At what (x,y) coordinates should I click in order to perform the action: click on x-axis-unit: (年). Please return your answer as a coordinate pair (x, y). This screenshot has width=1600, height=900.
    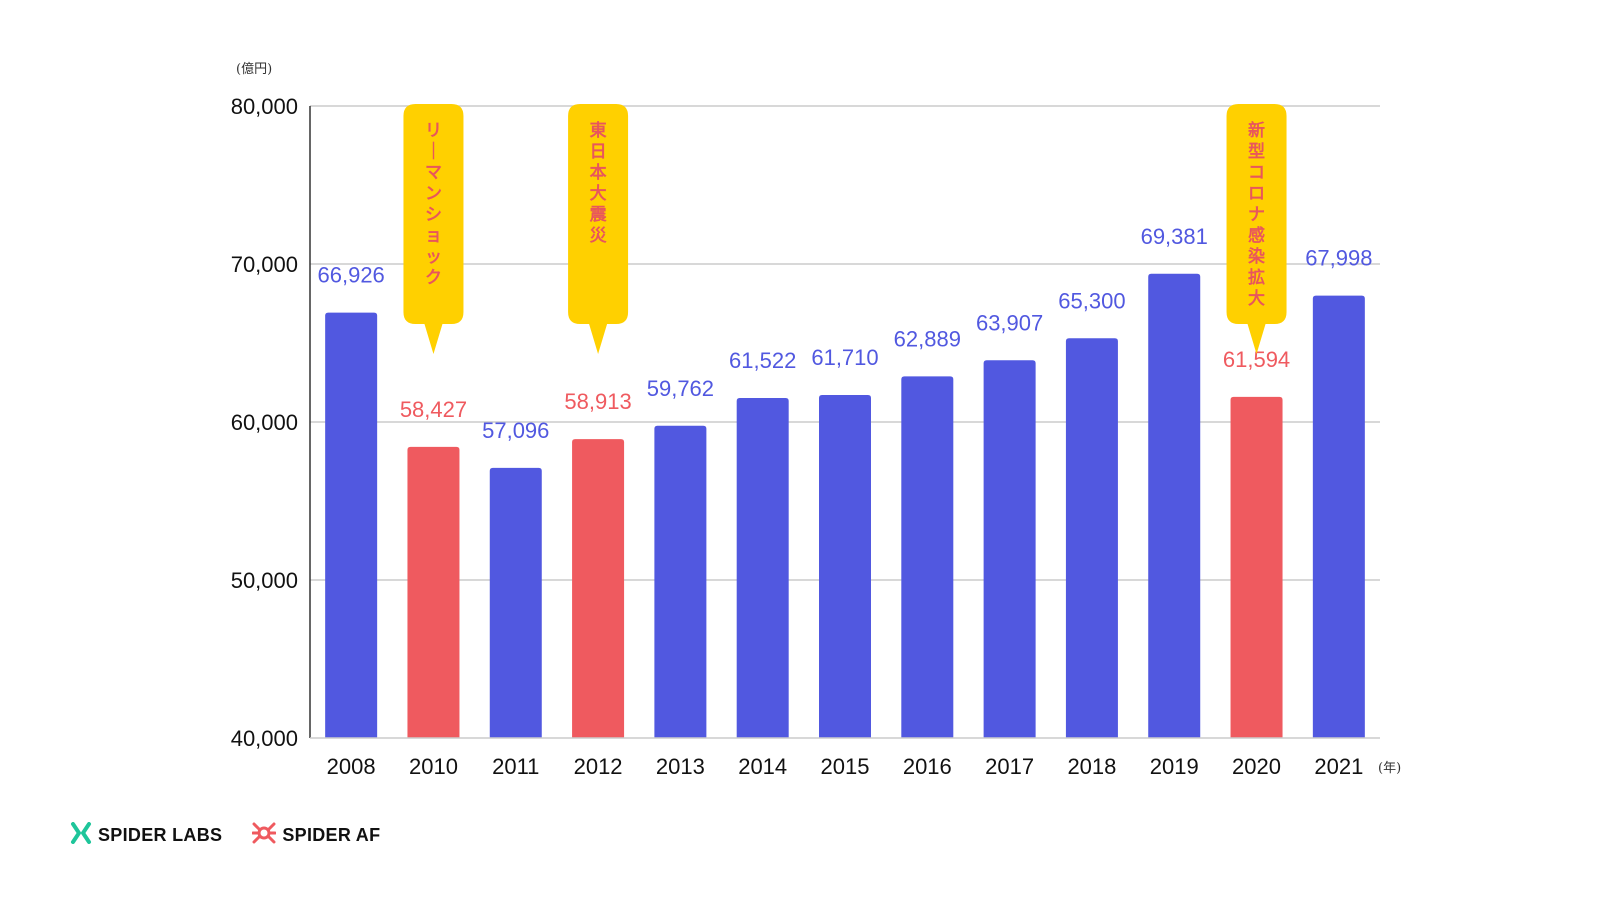
    Looking at the image, I should click on (1389, 768).